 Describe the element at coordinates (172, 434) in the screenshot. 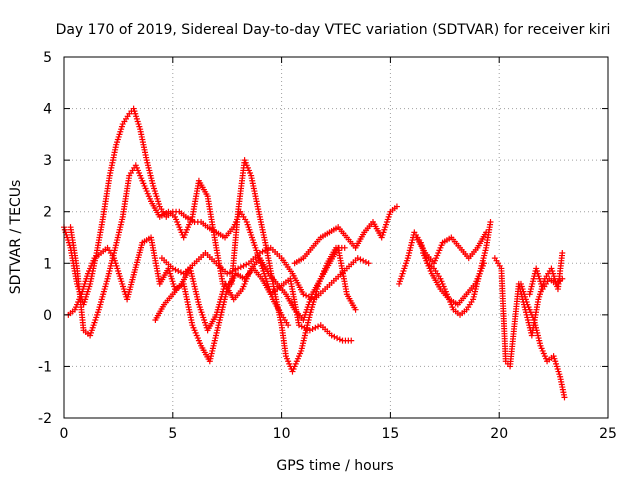

I see `x-tick-label: 5` at that location.